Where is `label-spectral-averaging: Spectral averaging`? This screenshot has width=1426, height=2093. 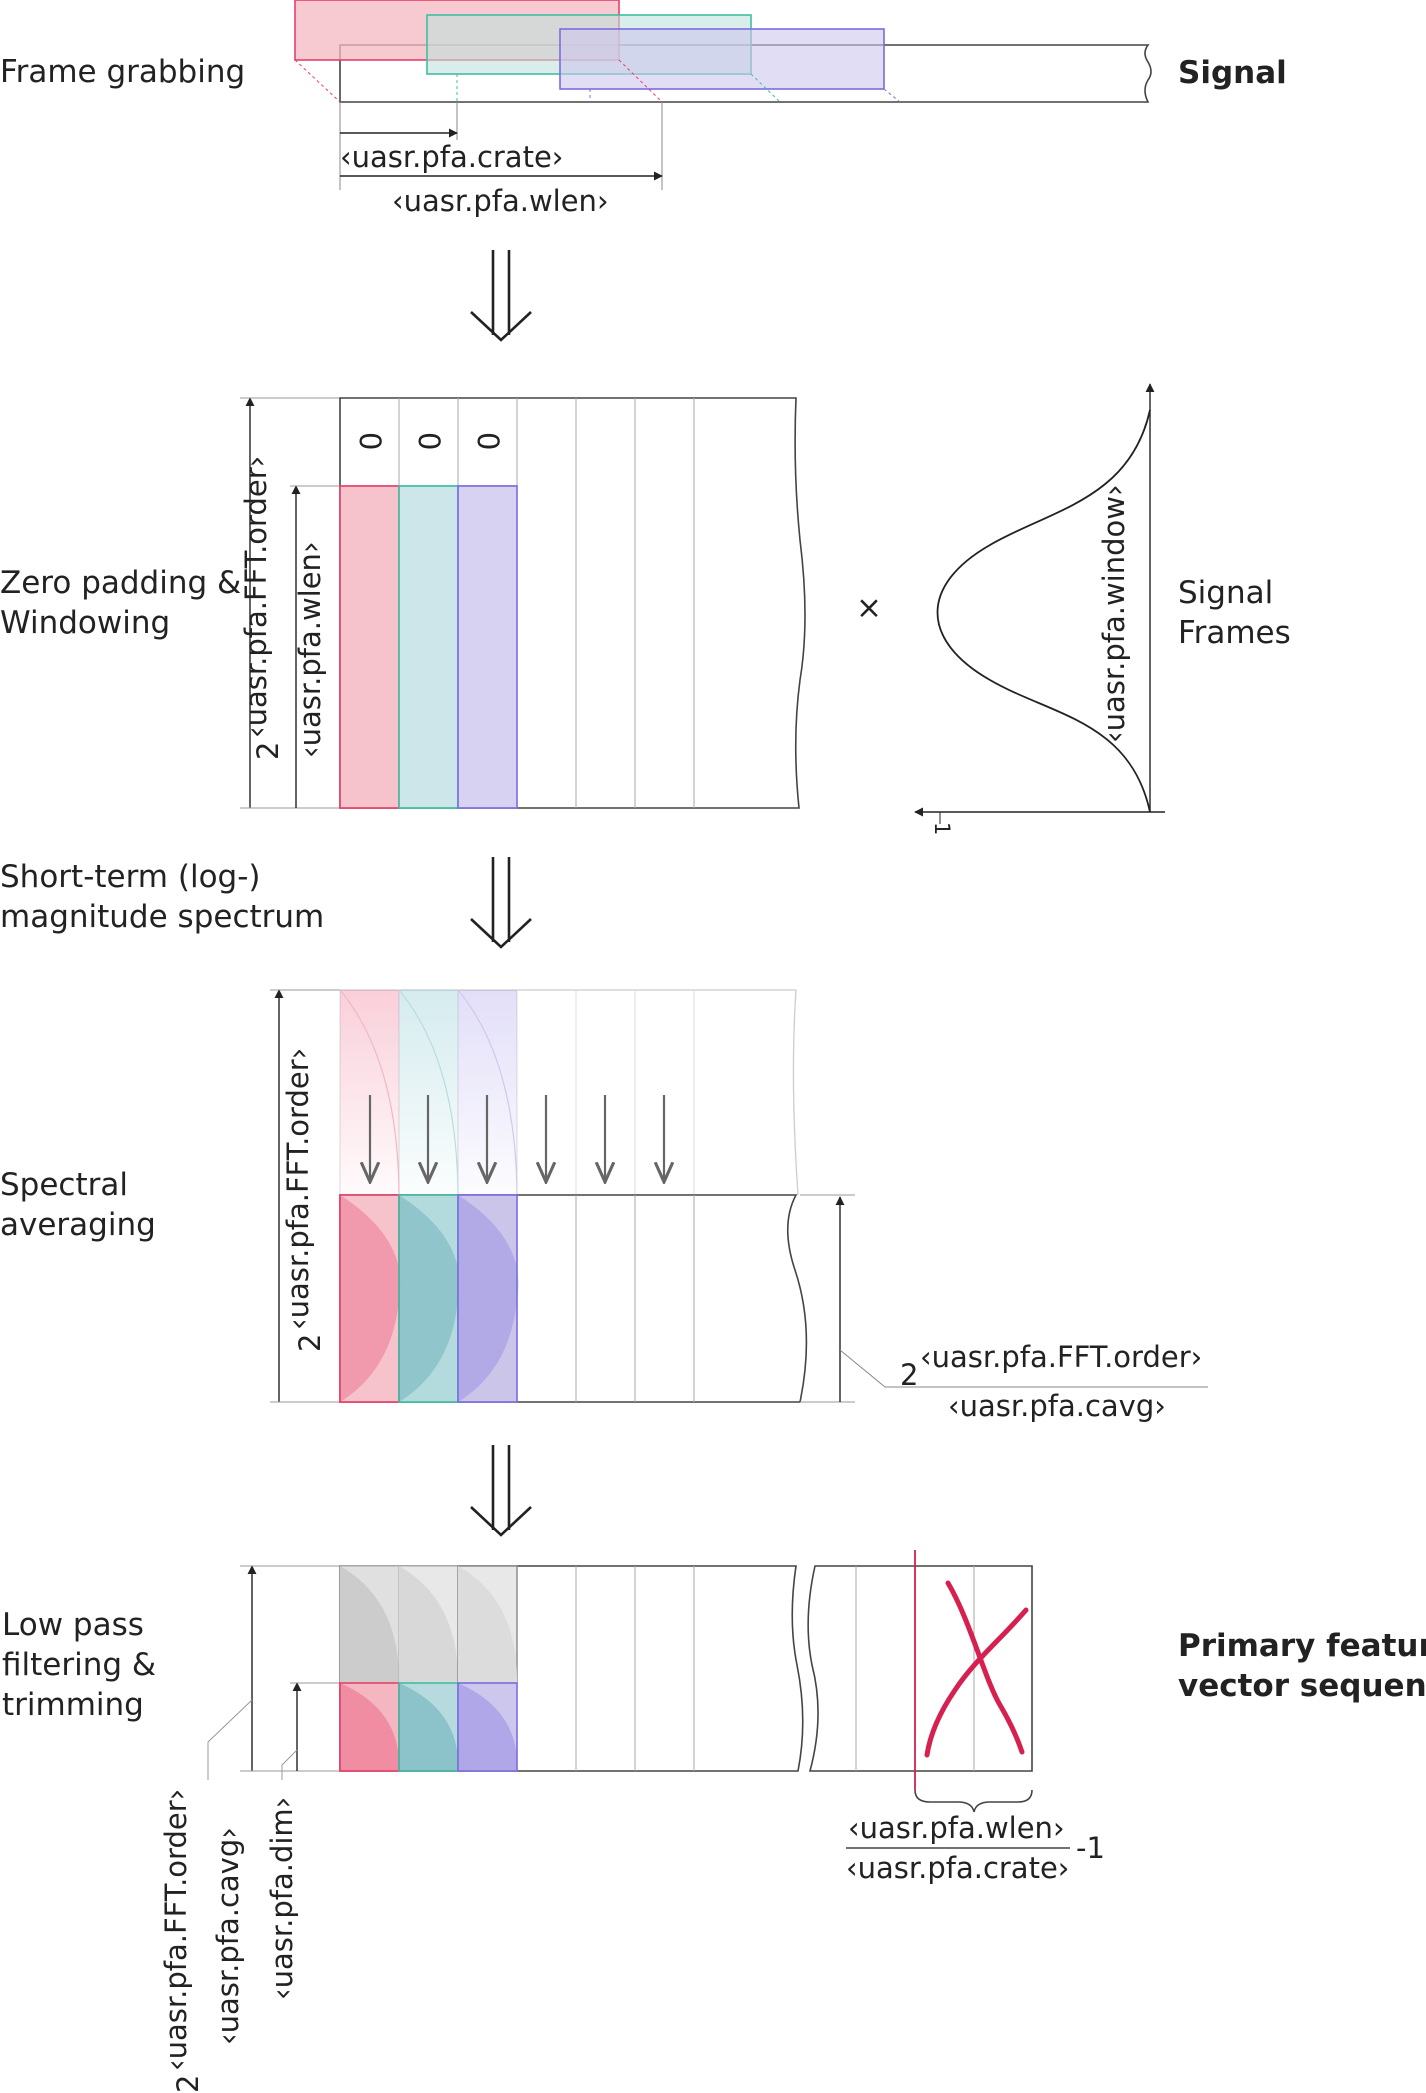 label-spectral-averaging: Spectral averaging is located at coordinates (78, 1205).